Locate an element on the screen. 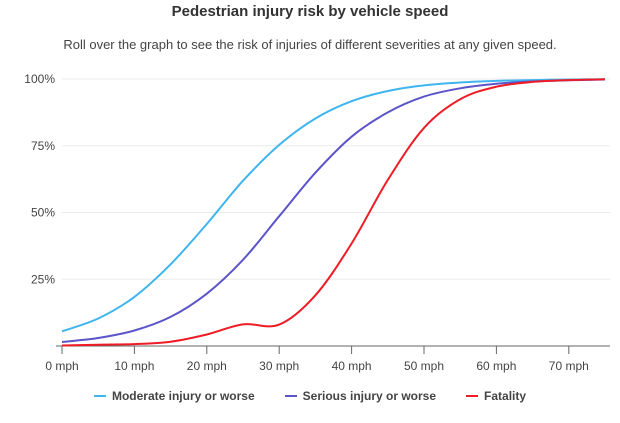  y-axis-ticks: 100% 75% 50% 25% is located at coordinates (39, 179).